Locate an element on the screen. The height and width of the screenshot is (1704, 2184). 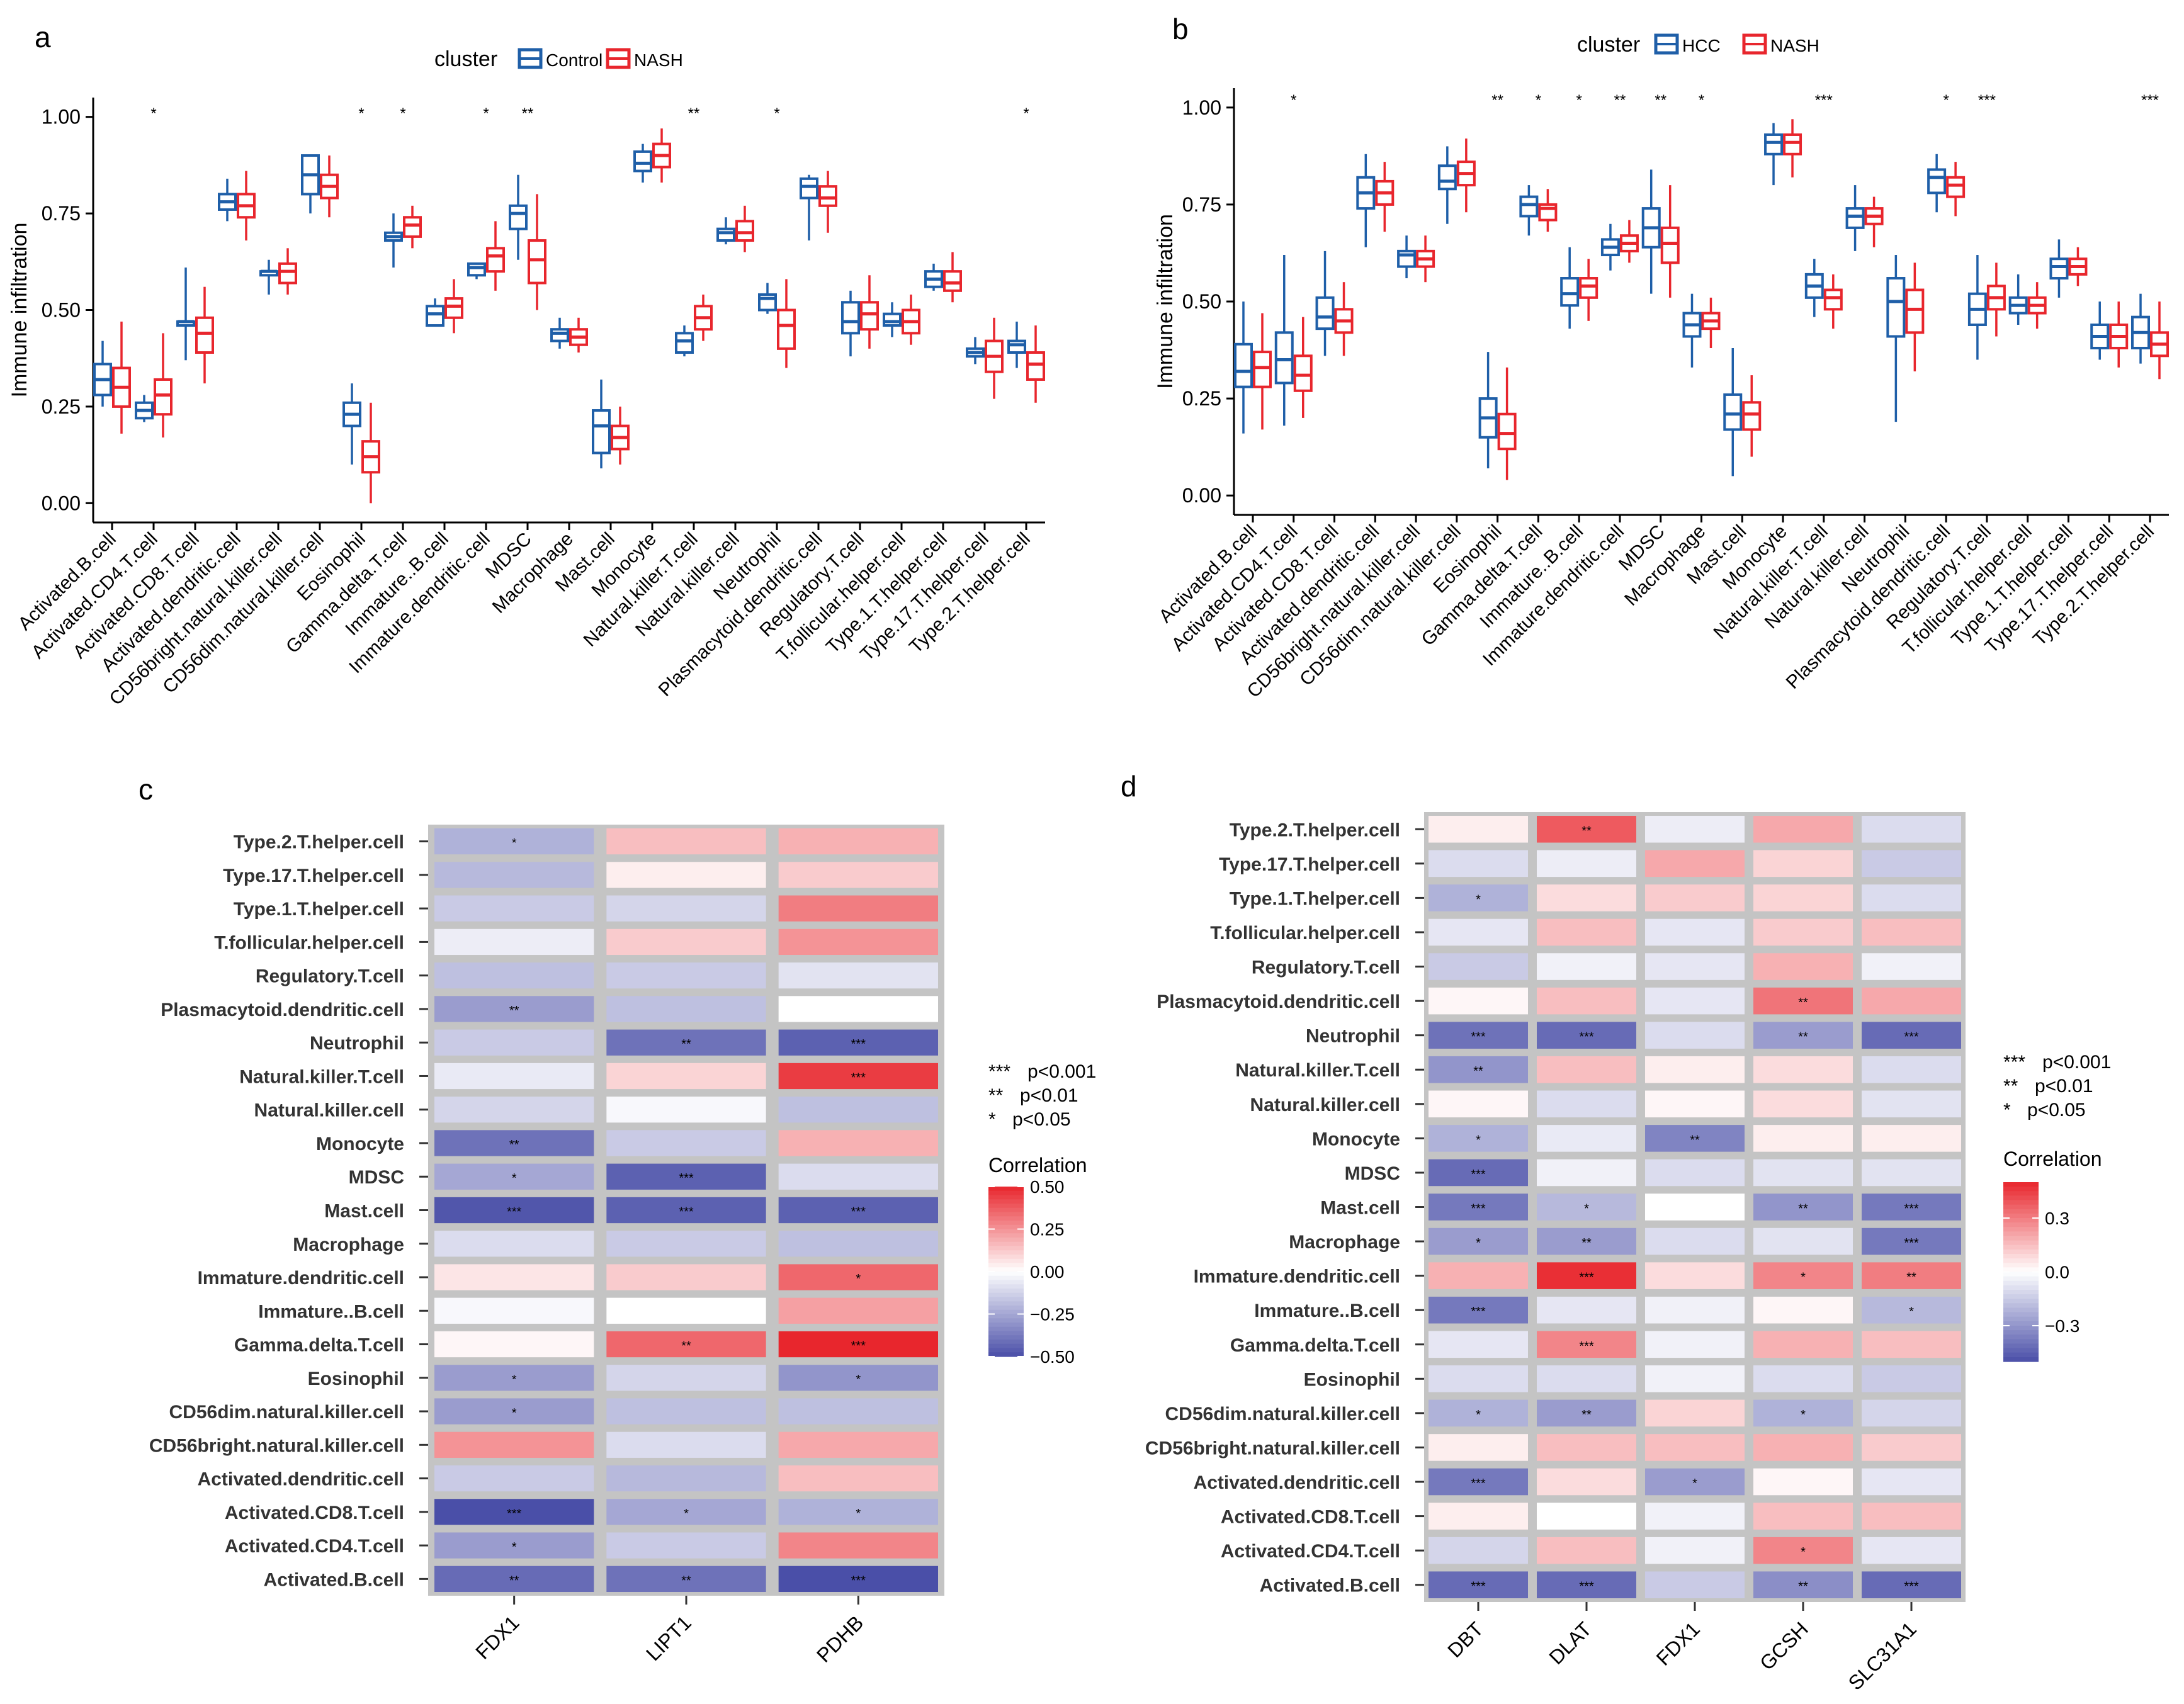
row-label: Activated.B.cell is located at coordinates (1330, 1586).